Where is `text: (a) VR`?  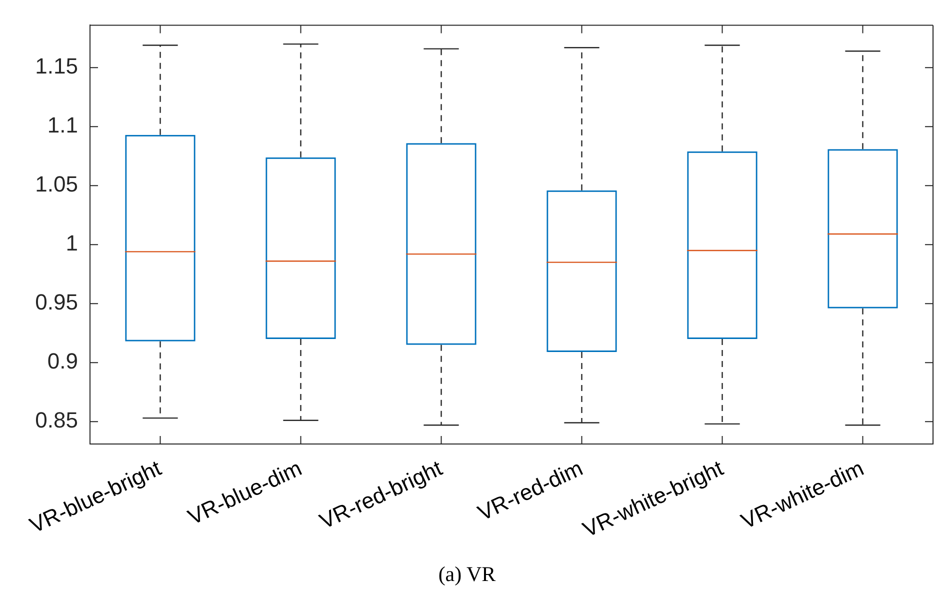
text: (a) VR is located at coordinates (467, 574).